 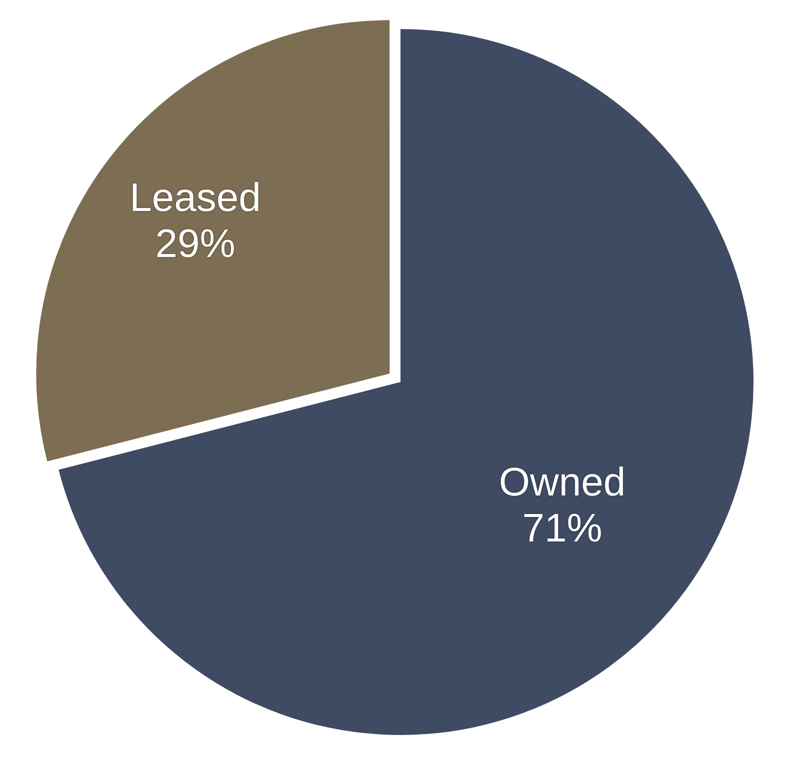 What do you see at coordinates (195, 244) in the screenshot?
I see `data-label: 29%` at bounding box center [195, 244].